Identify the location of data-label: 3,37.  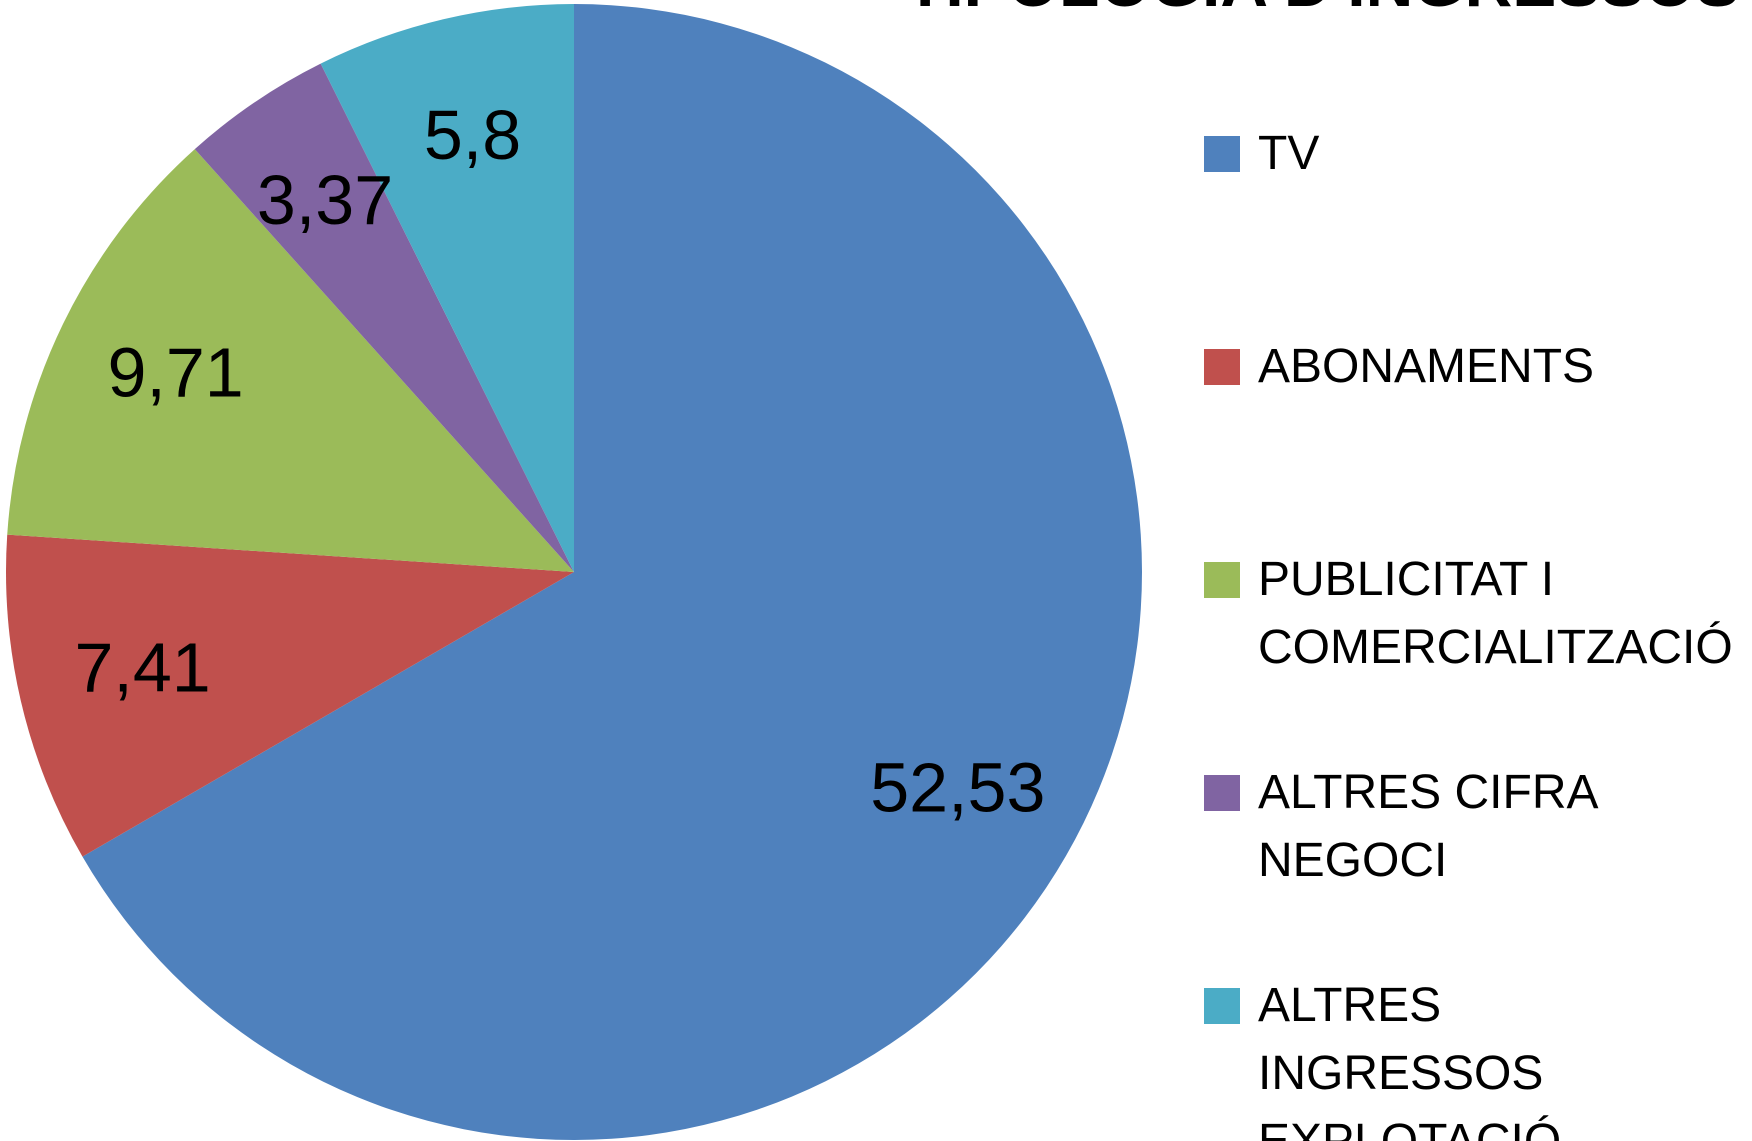
(325, 200).